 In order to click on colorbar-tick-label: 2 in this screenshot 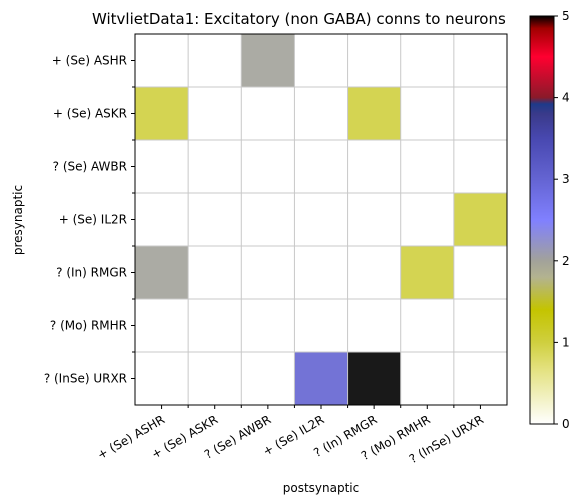, I will do `click(566, 261)`.